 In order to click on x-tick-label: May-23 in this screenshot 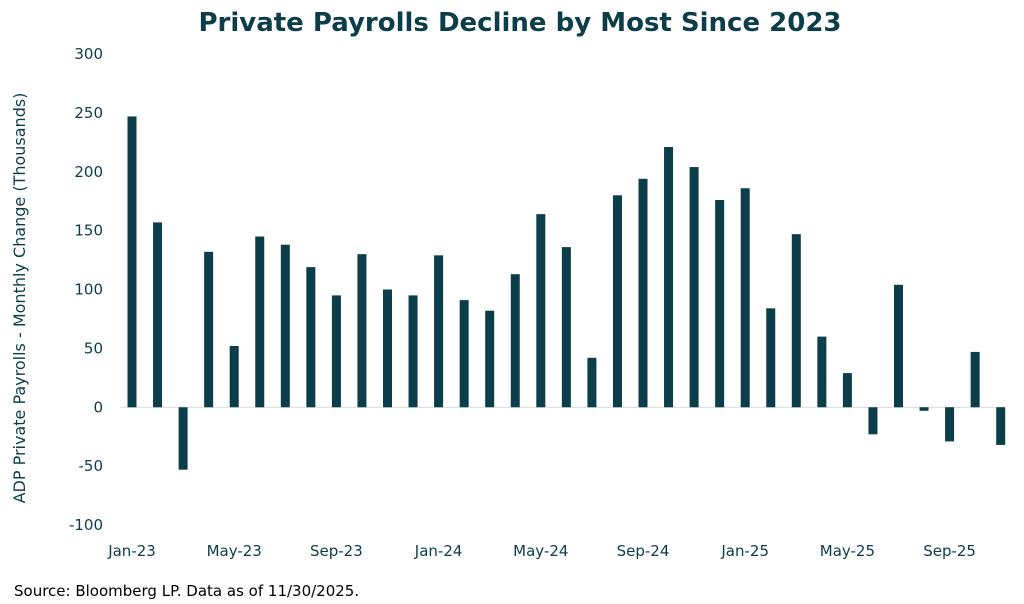, I will do `click(234, 551)`.